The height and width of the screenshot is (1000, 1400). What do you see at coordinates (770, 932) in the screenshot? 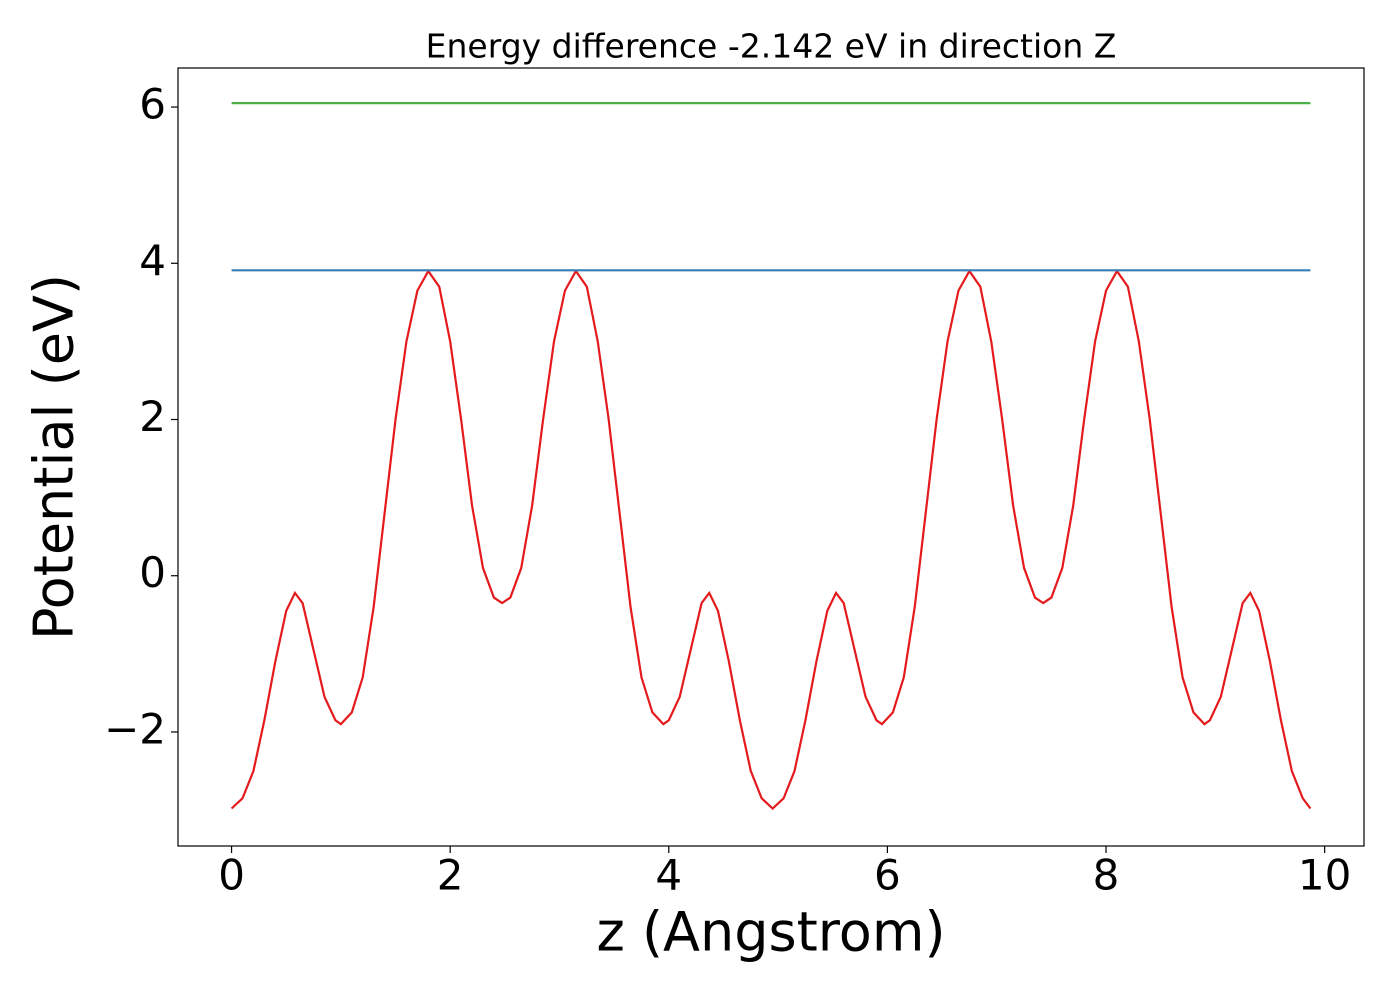
I see `x-axis-label: z (Angstrom)` at bounding box center [770, 932].